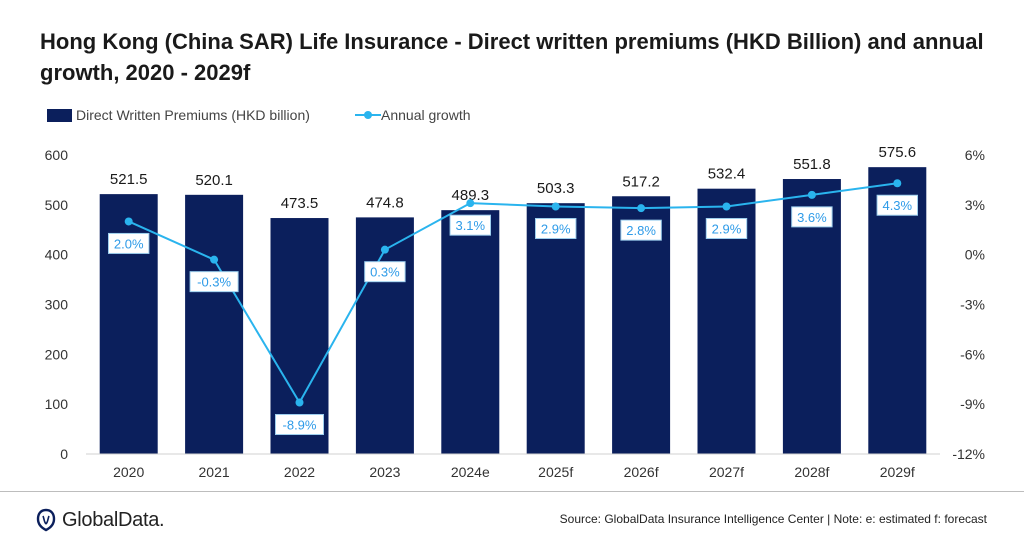  What do you see at coordinates (46, 520) in the screenshot?
I see `globaldata-logo-icon` at bounding box center [46, 520].